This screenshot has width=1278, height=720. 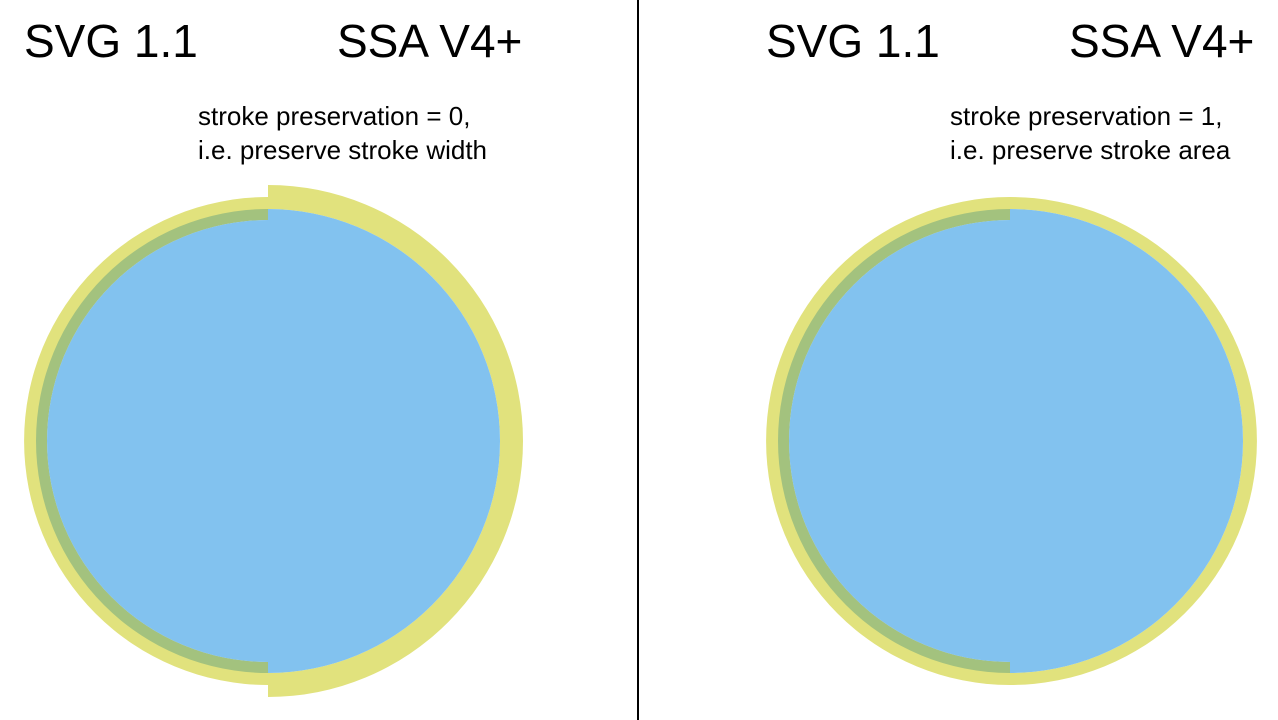 I want to click on caption-line-1: stroke preservation = 0,, so click(x=334, y=116).